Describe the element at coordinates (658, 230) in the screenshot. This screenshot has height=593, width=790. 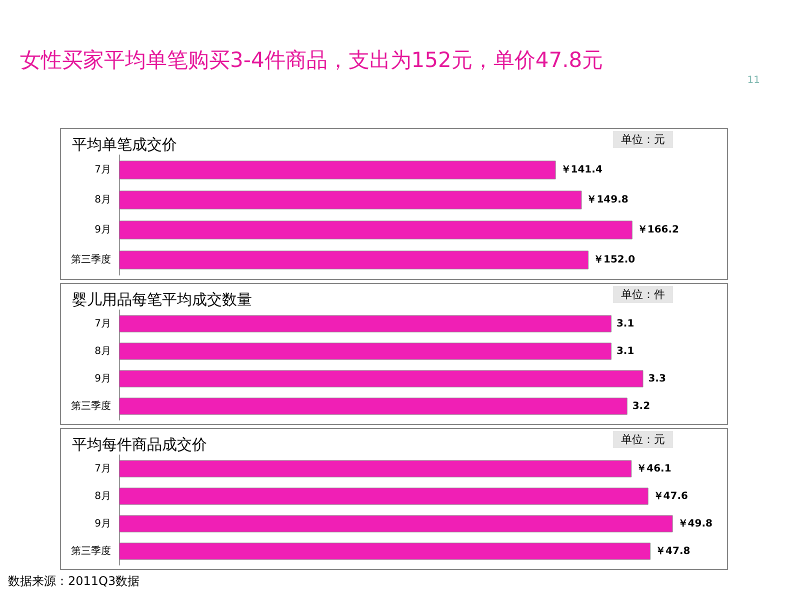
I see `data-label: ￥166.2` at that location.